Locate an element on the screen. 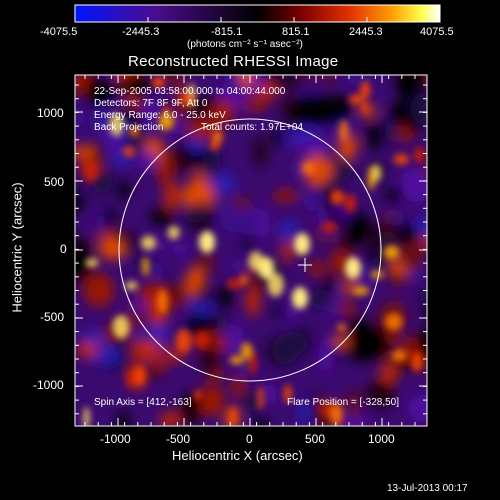  footer-date: 13-Jul-2013 00:17 is located at coordinates (427, 488).